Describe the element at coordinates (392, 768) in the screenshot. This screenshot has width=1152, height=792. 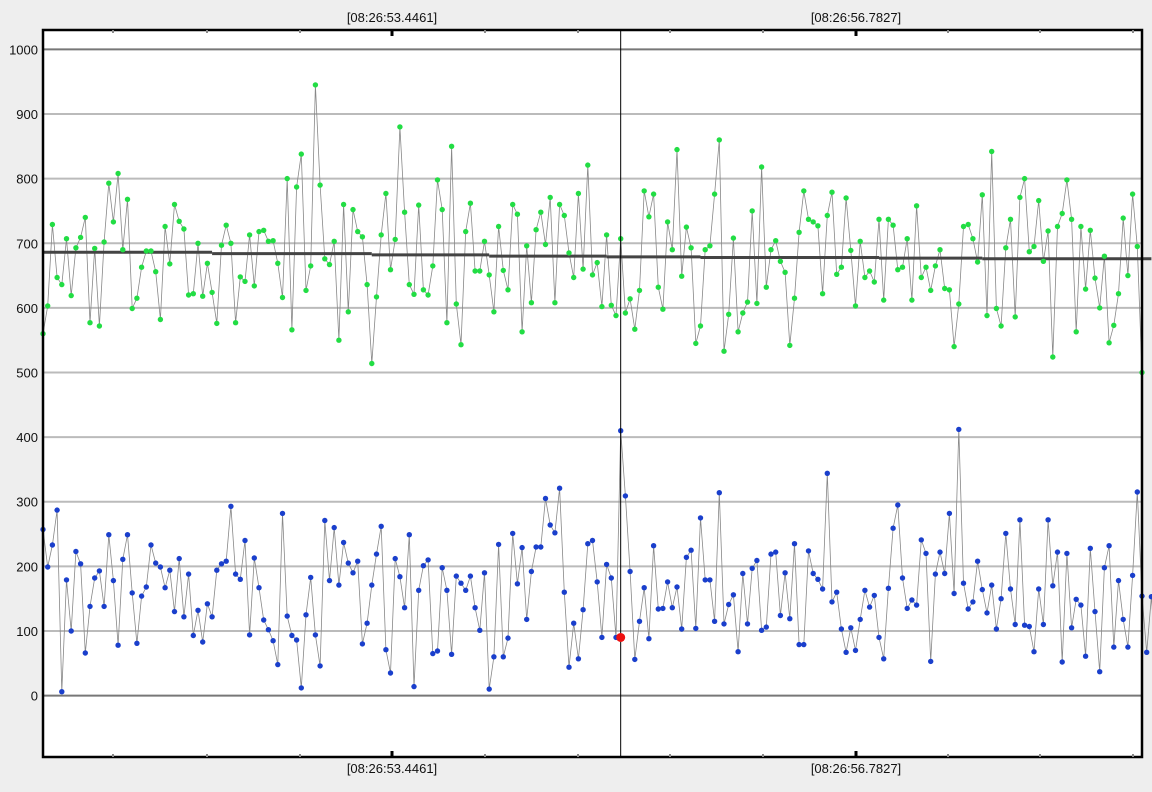
I see `x-tick-label-bottom-1: [08:26:53.4461]` at that location.